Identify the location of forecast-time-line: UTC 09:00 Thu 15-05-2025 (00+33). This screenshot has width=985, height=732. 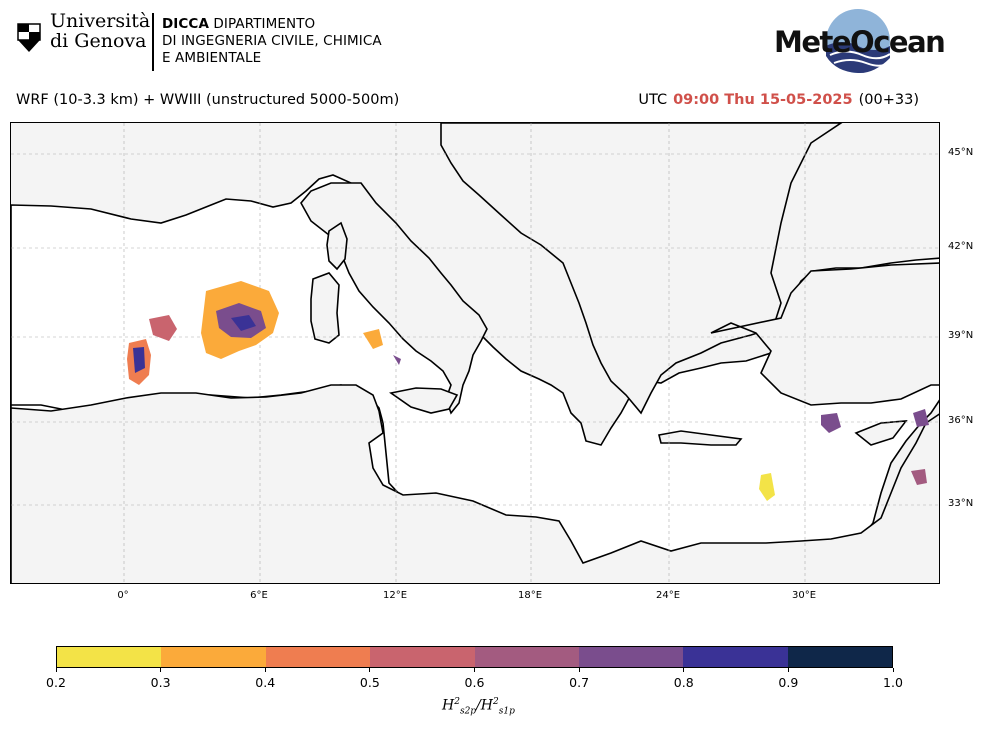
(778, 100).